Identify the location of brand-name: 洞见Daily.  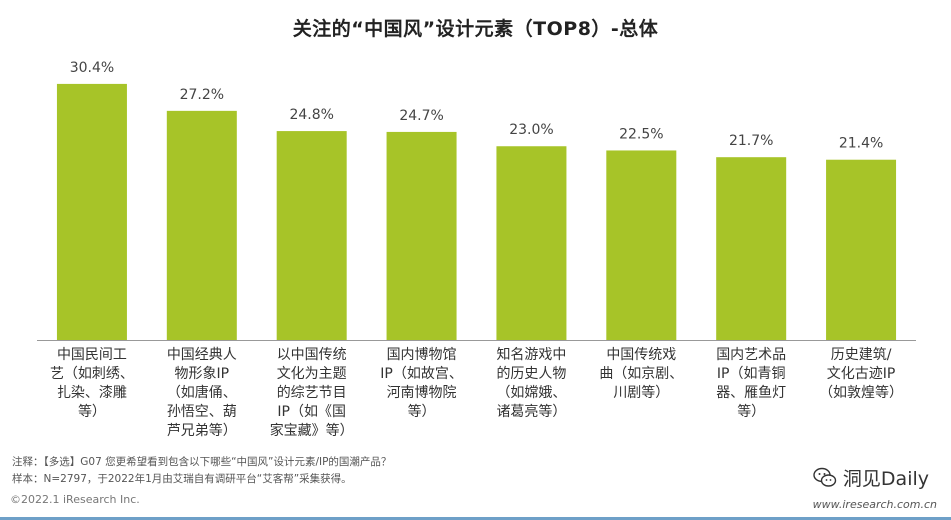
(885, 479).